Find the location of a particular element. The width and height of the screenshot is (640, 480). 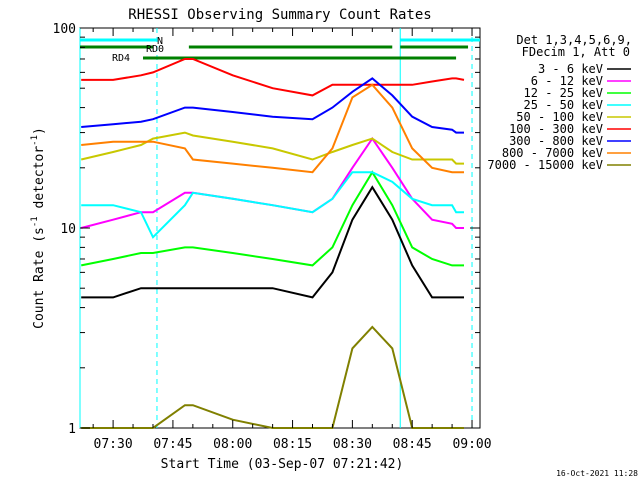

x-tick-label: 07:45 is located at coordinates (172, 444).